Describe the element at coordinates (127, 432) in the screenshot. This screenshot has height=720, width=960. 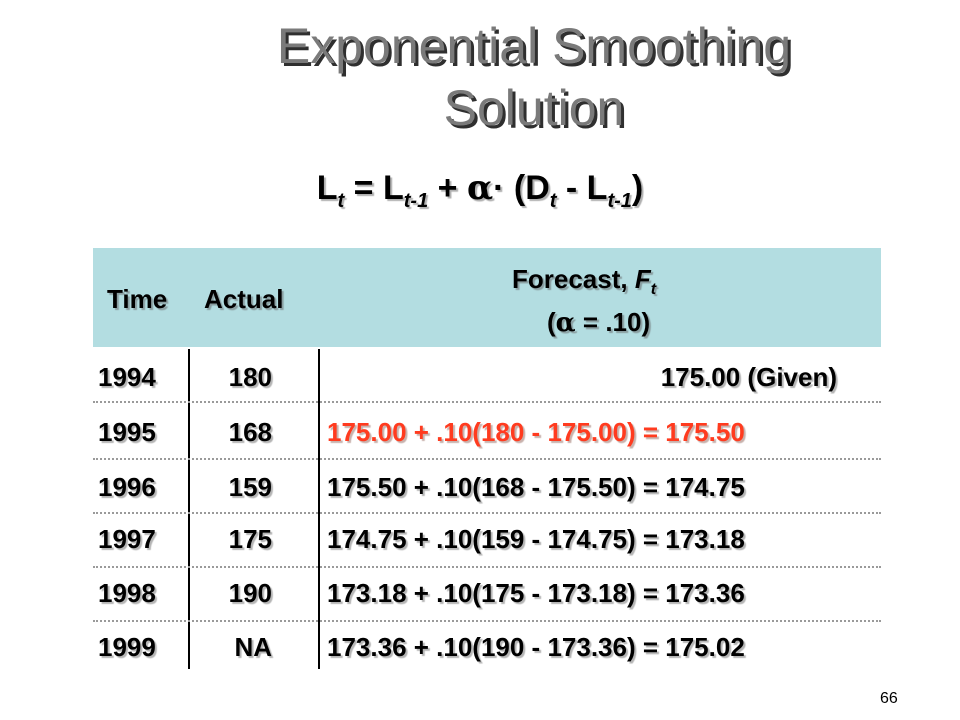
I see `row-1995-year: 1995` at that location.